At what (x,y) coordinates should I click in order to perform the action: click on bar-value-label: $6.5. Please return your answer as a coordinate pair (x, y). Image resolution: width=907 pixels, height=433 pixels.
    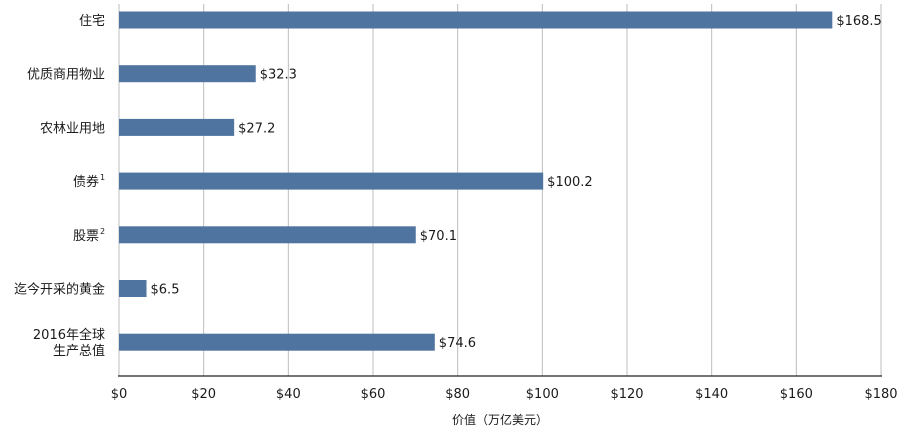
    Looking at the image, I should click on (165, 290).